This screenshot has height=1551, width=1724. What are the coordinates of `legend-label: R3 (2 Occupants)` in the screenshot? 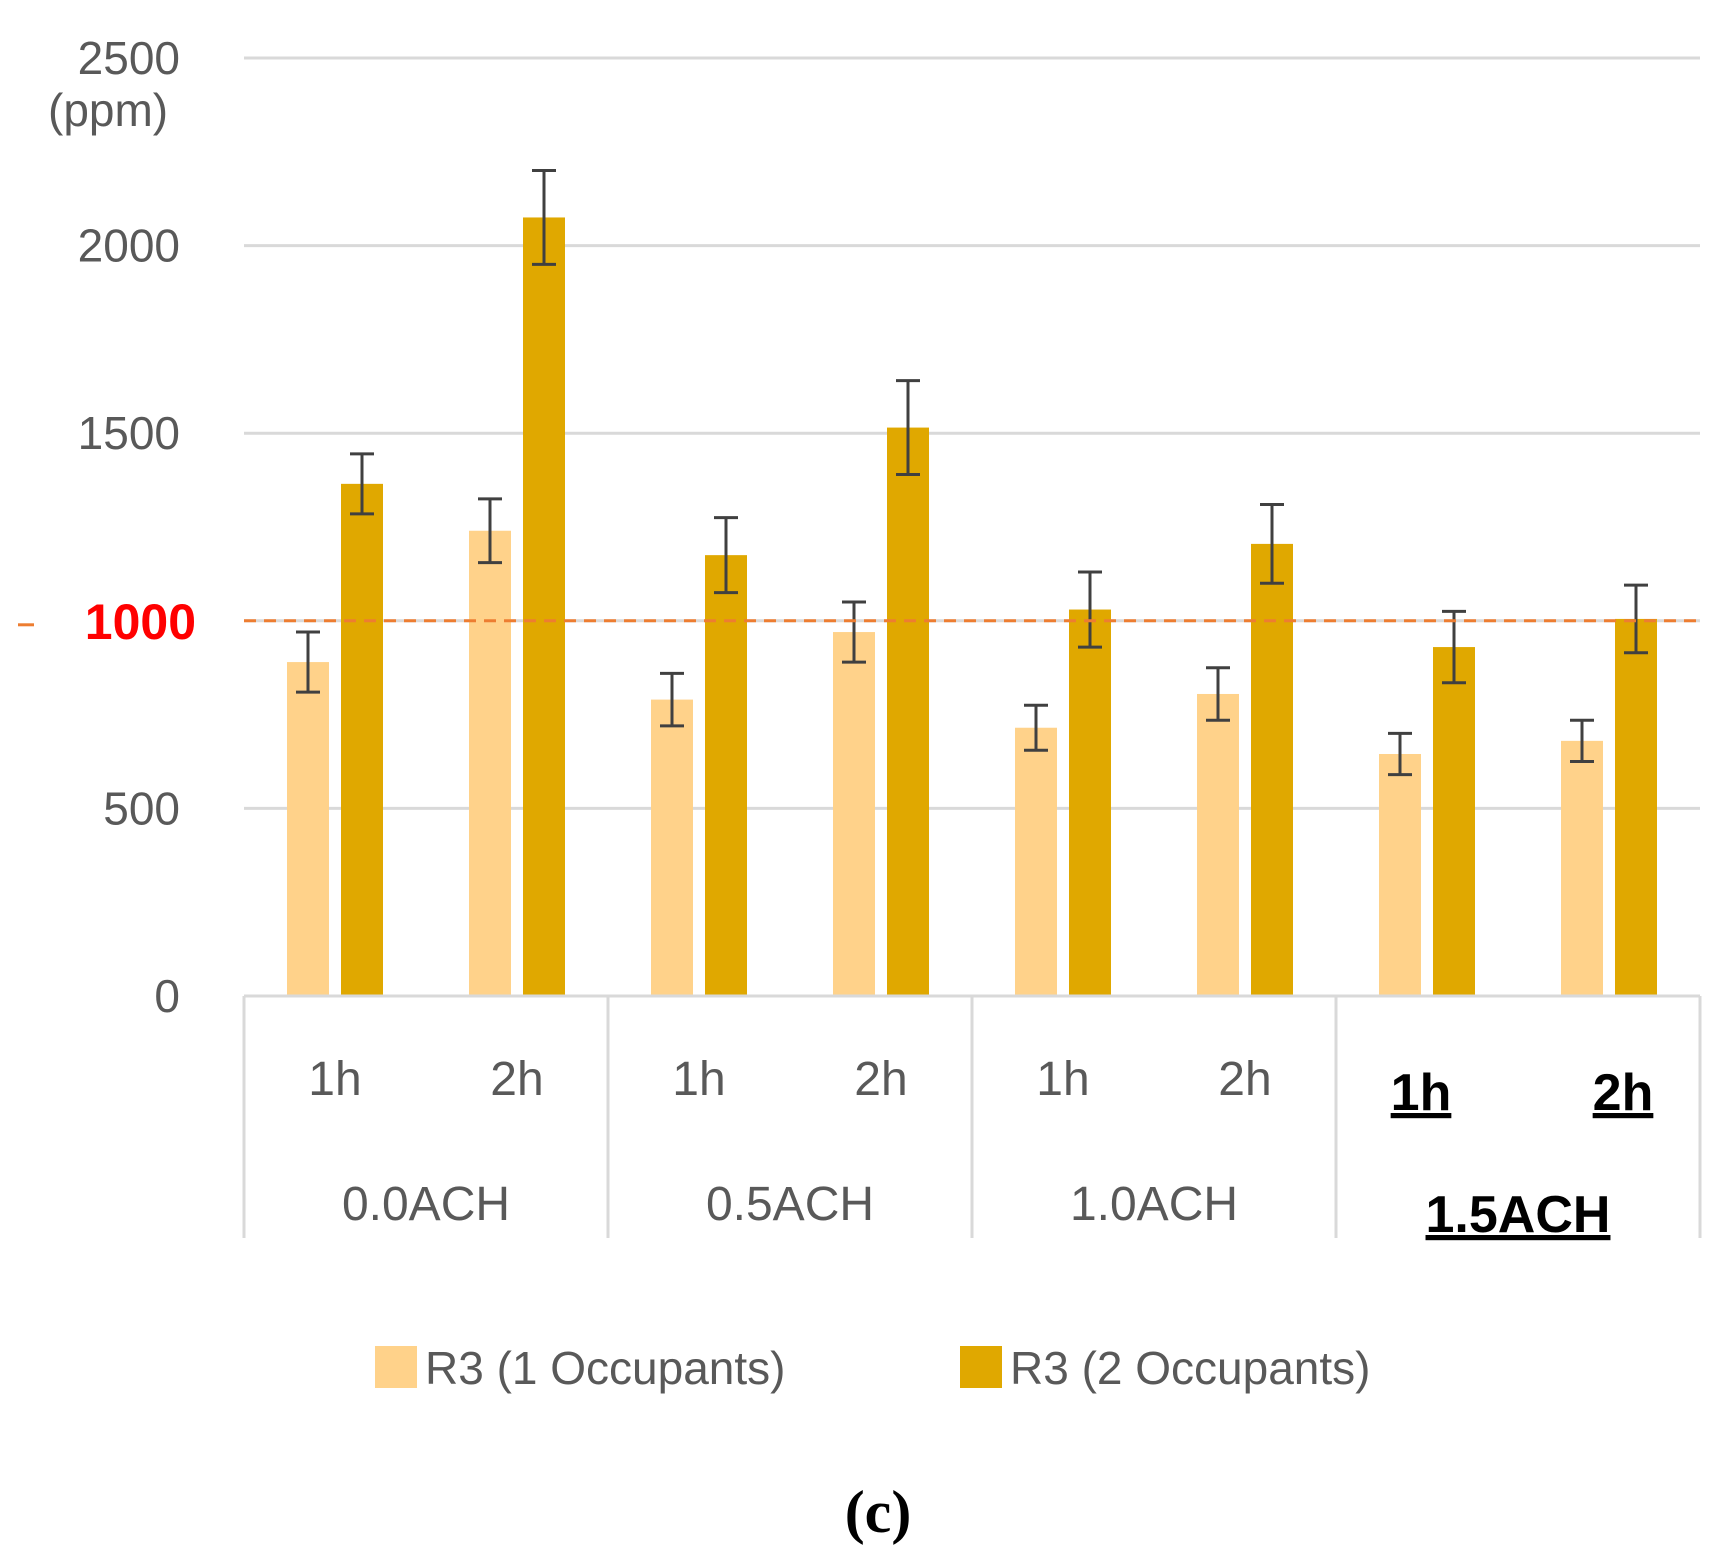 It's located at (1190, 1368).